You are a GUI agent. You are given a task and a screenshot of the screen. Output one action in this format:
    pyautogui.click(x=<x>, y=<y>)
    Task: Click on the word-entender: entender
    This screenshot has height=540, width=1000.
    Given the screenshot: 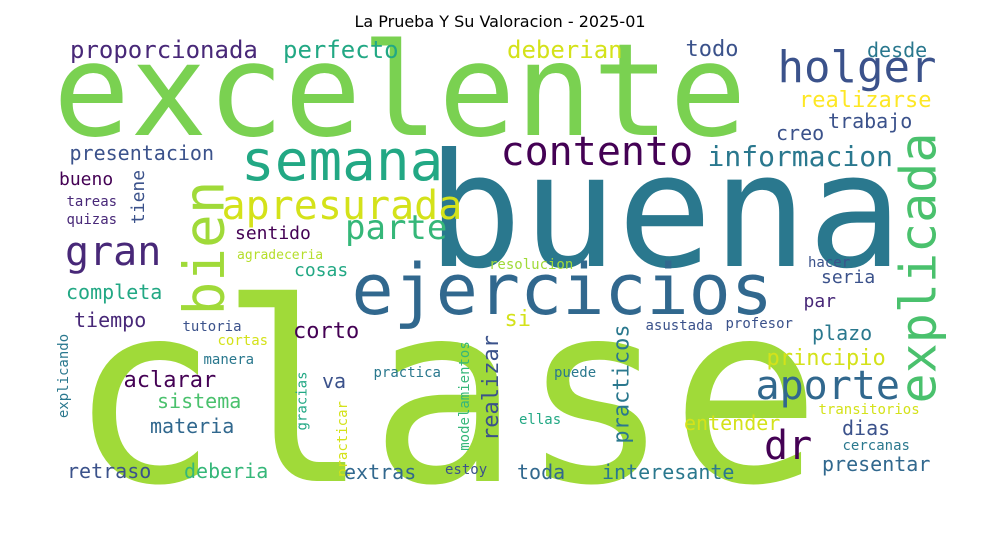 What is the action you would take?
    pyautogui.click(x=732, y=423)
    